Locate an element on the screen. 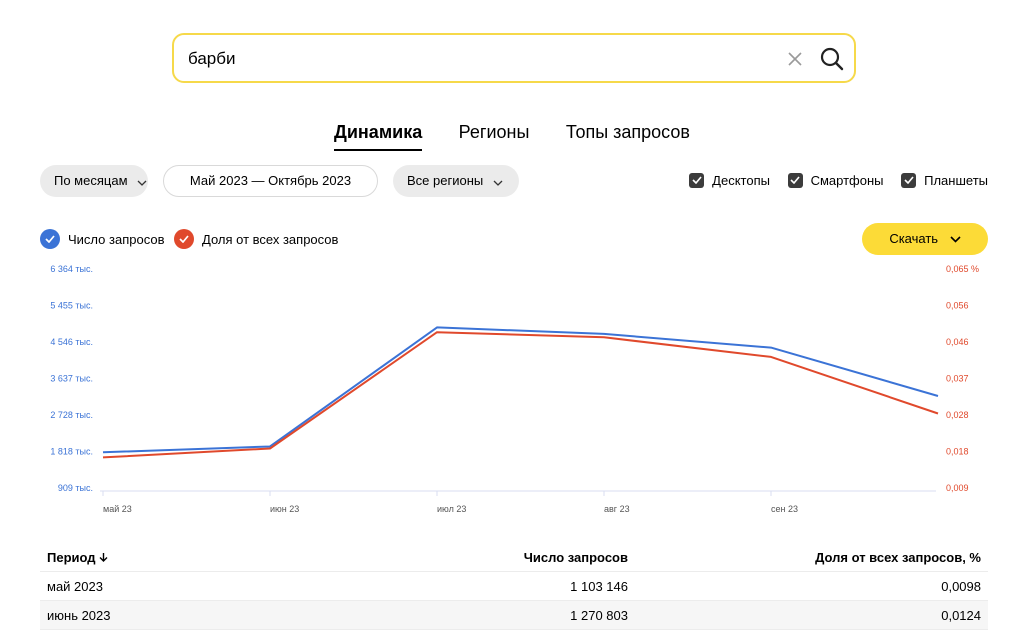  view-tabs: Динамика Регионы Топы запросов is located at coordinates (512, 137).